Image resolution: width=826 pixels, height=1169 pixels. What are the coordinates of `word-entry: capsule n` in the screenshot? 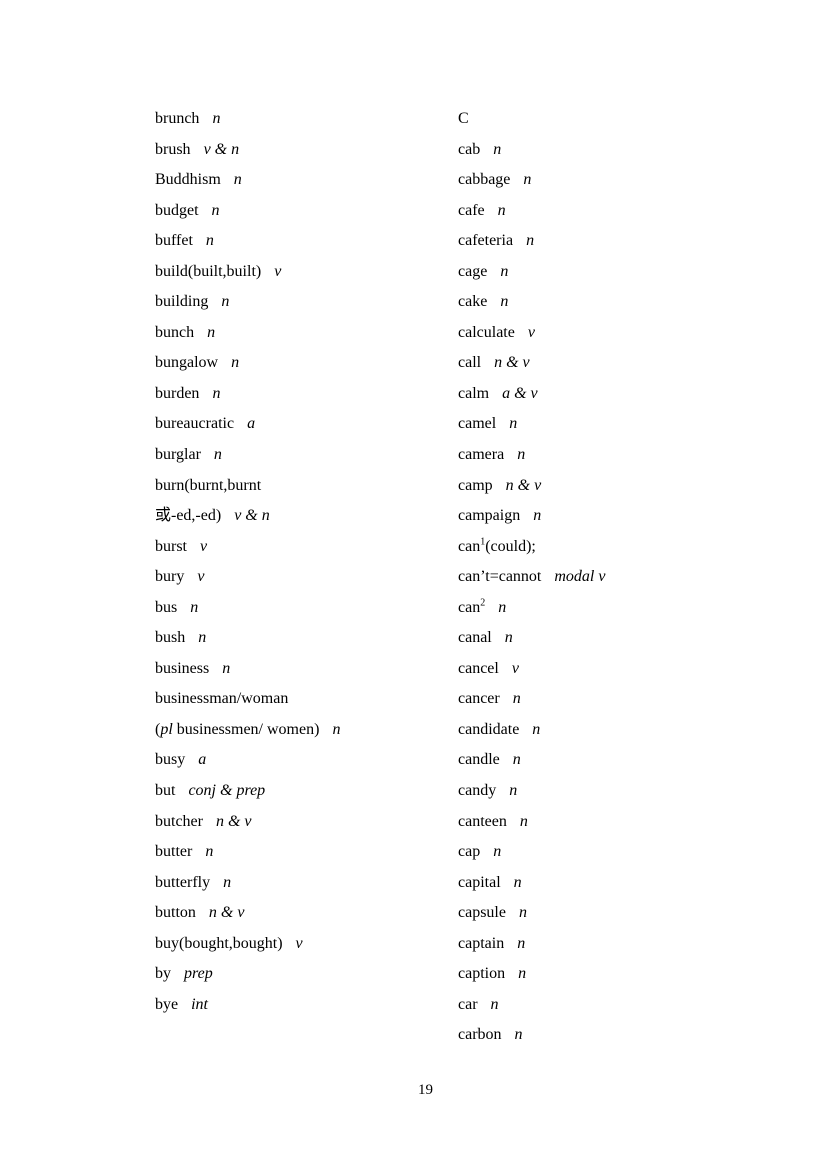 It's located at (603, 913).